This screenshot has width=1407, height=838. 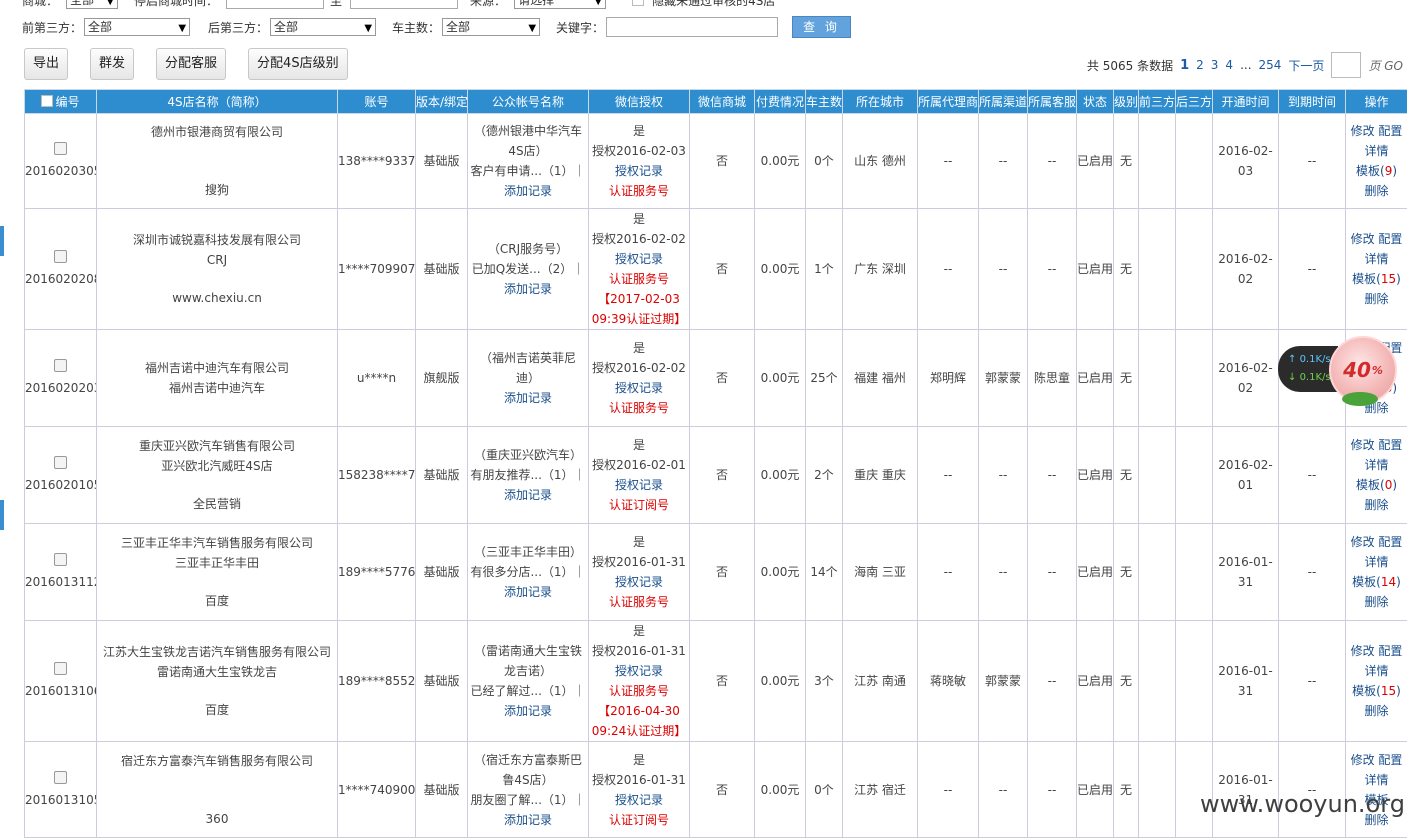 I want to click on channel-cell: --, so click(x=1003, y=161).